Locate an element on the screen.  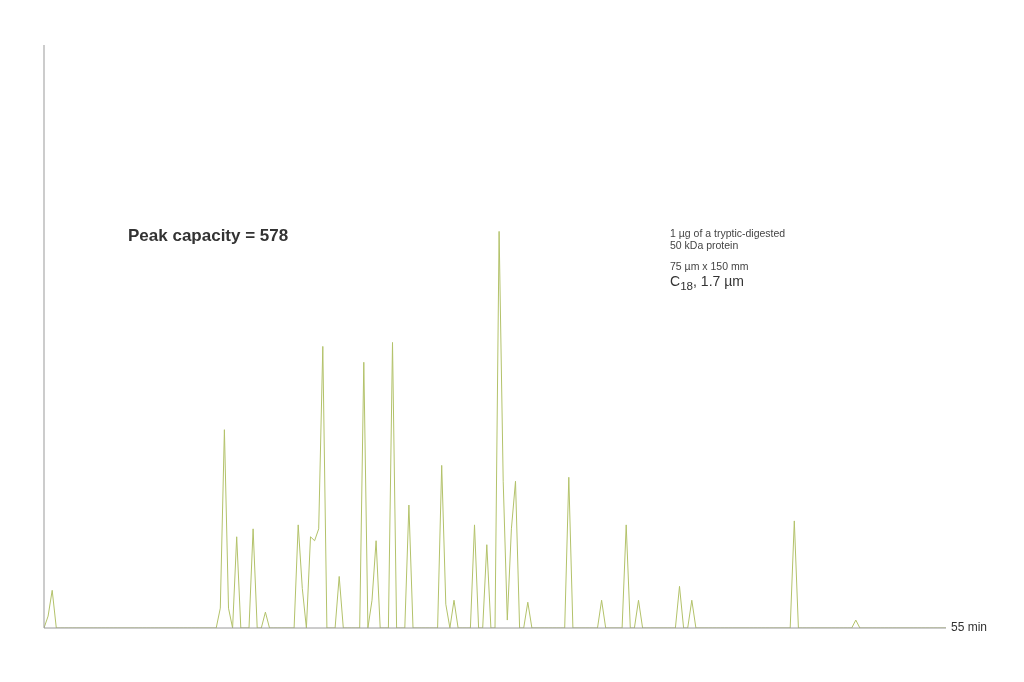
annotation: 1 µg of a tryptic-digested 50 kDa protein is located at coordinates (728, 239).